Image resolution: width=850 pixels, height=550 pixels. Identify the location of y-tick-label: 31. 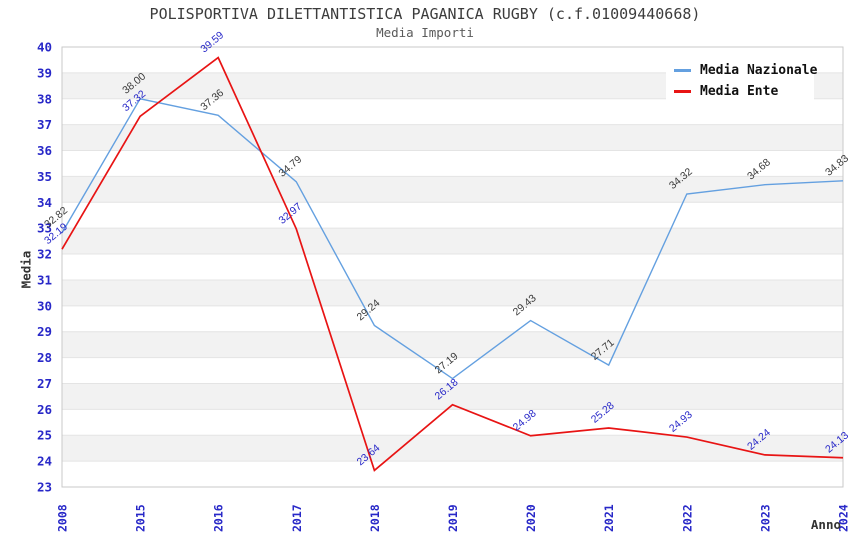
(44, 279).